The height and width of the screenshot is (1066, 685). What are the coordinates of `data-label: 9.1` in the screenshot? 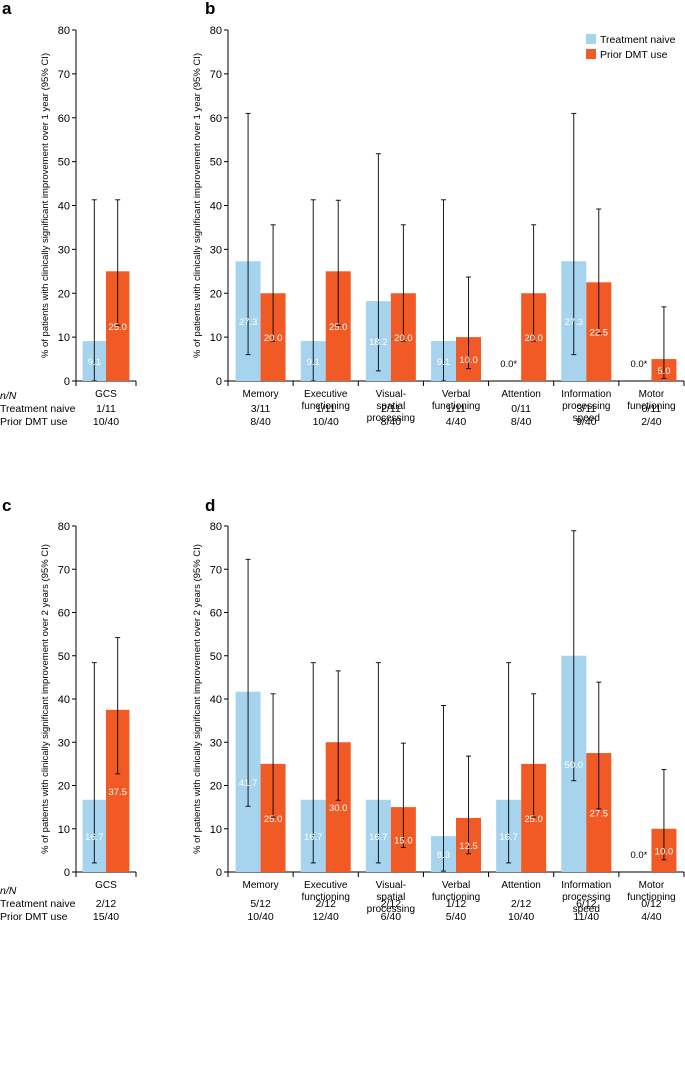 It's located at (443, 362).